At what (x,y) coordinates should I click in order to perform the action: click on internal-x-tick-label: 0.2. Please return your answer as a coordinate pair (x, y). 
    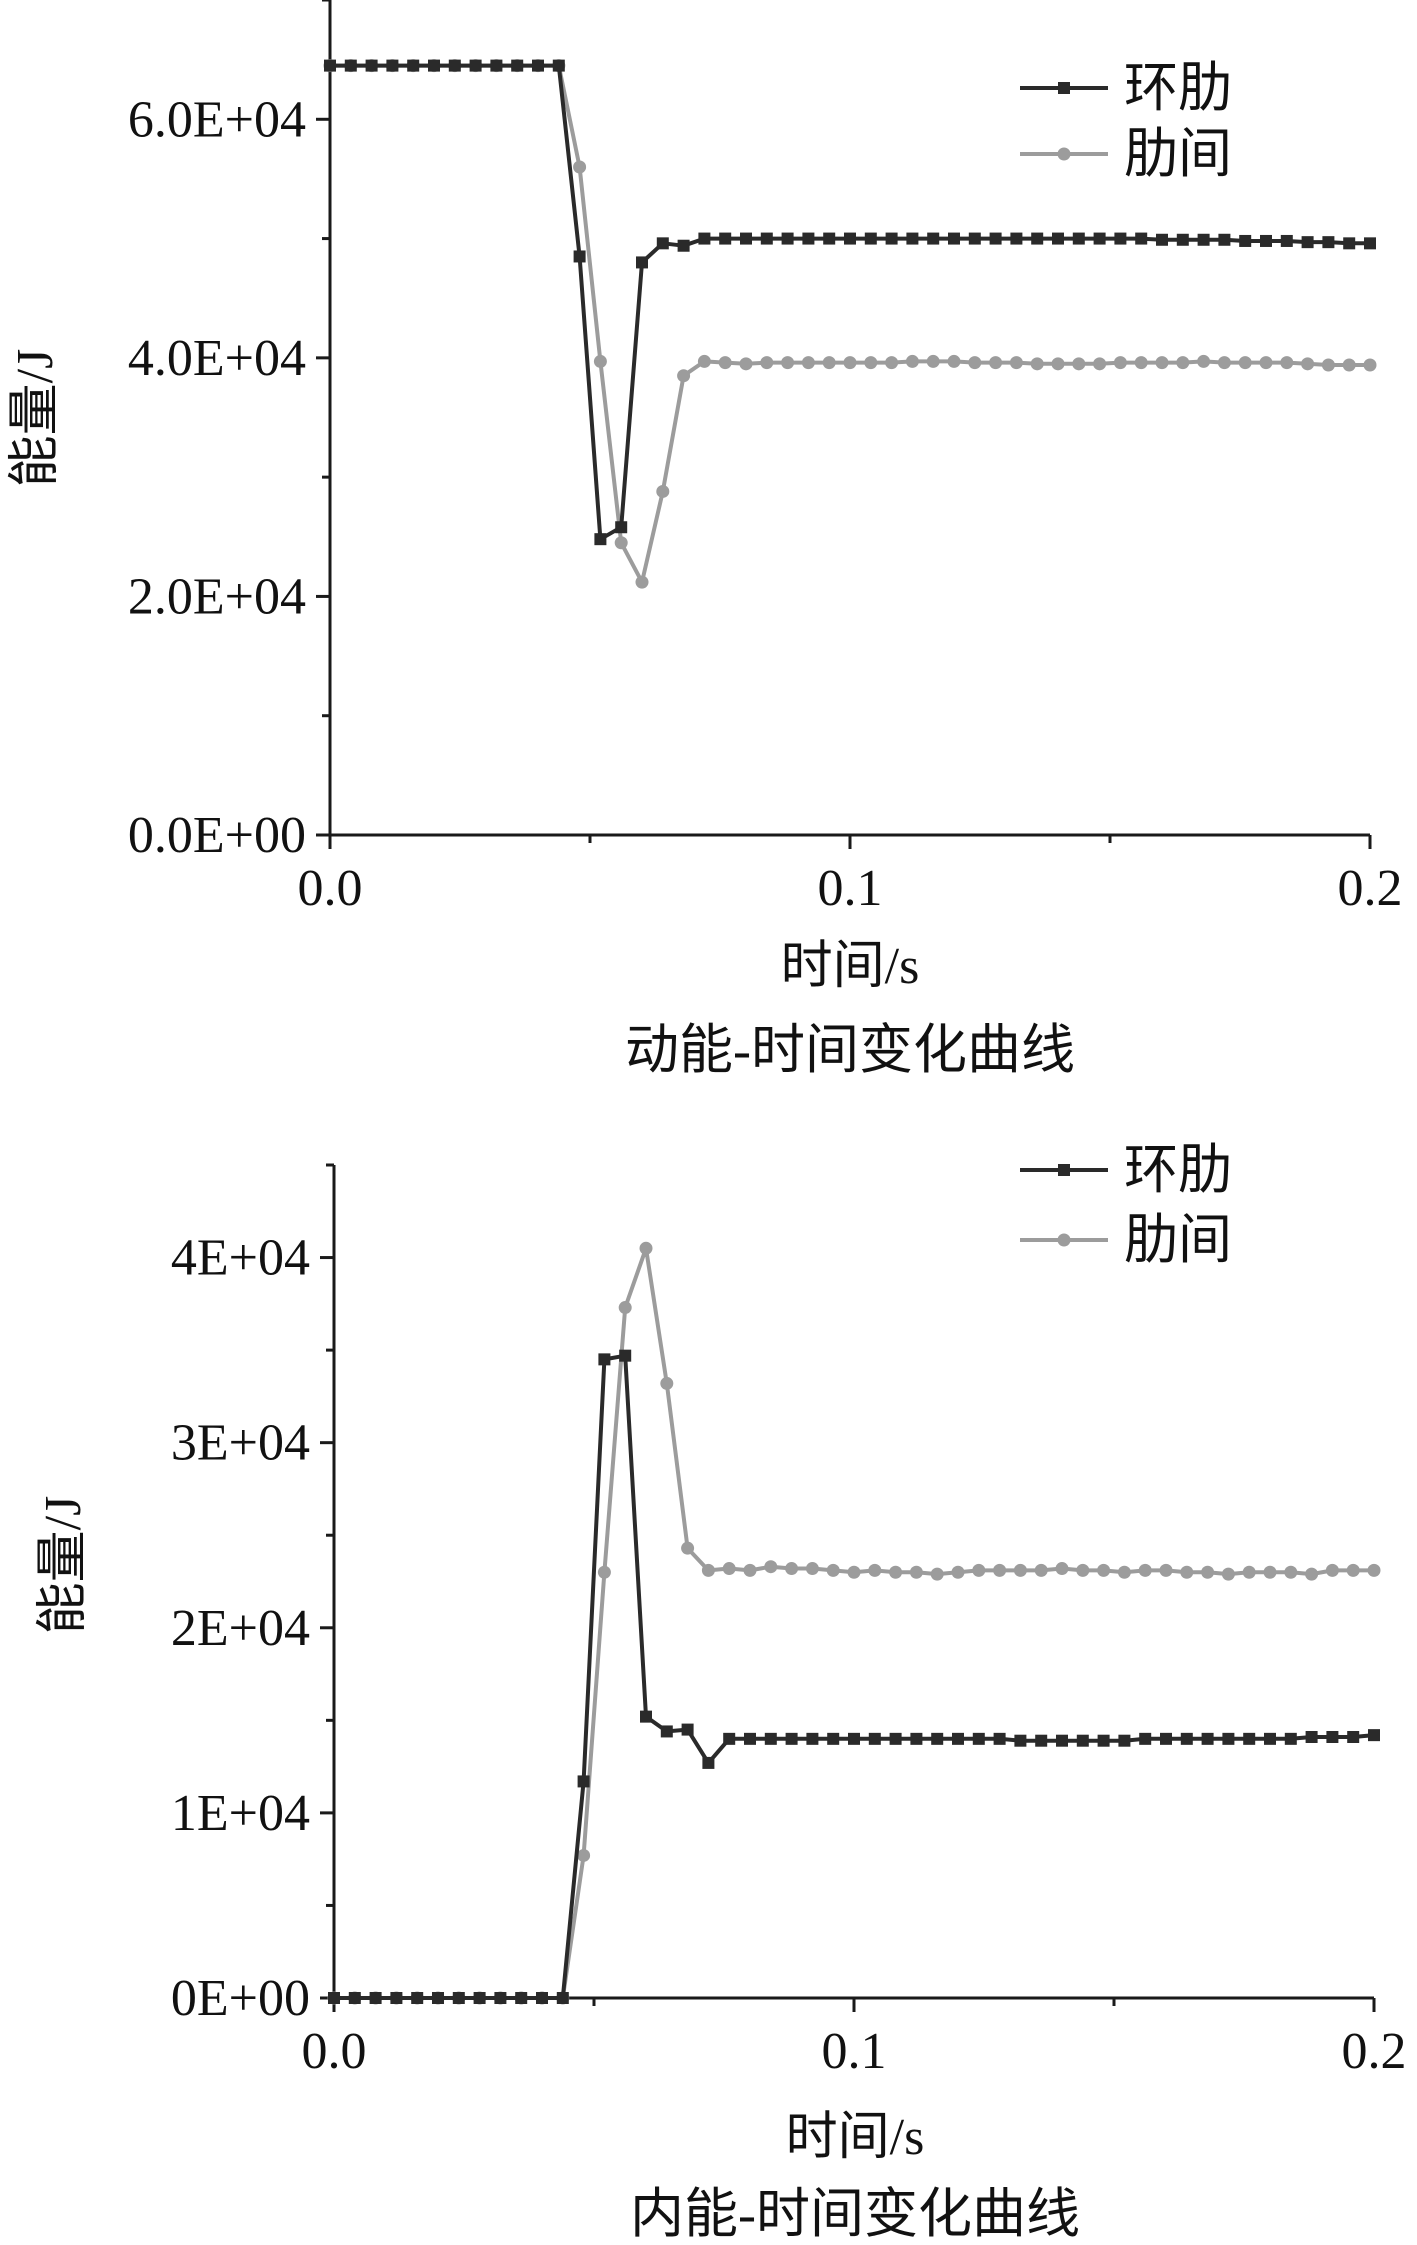
    Looking at the image, I should click on (1374, 2051).